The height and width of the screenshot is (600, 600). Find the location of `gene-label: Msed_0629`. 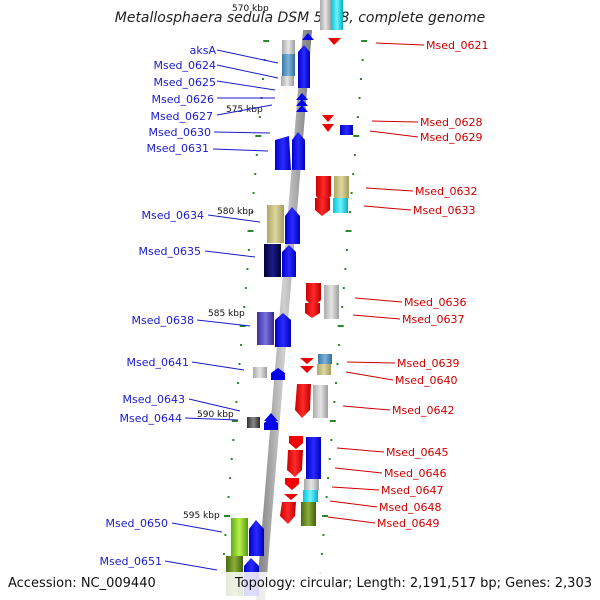

gene-label: Msed_0629 is located at coordinates (451, 137).